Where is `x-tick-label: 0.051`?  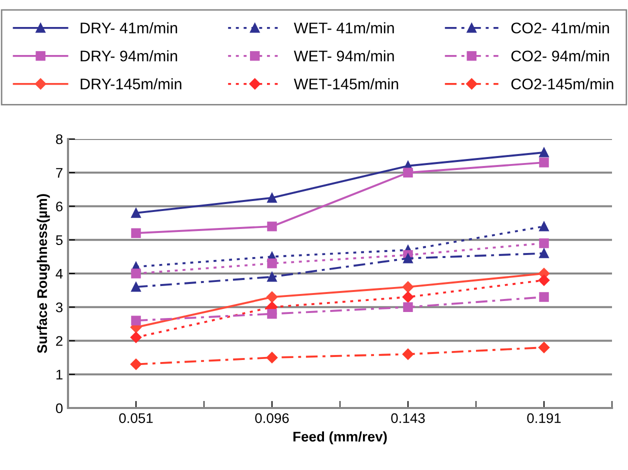 x-tick-label: 0.051 is located at coordinates (136, 418).